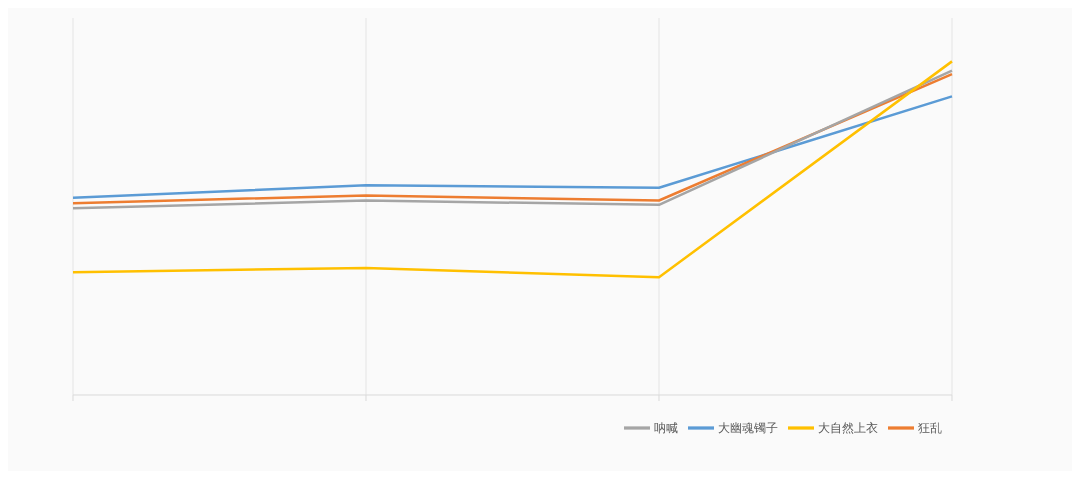 The width and height of the screenshot is (1080, 479). What do you see at coordinates (848, 427) in the screenshot?
I see `legend-label: 大自然上衣` at bounding box center [848, 427].